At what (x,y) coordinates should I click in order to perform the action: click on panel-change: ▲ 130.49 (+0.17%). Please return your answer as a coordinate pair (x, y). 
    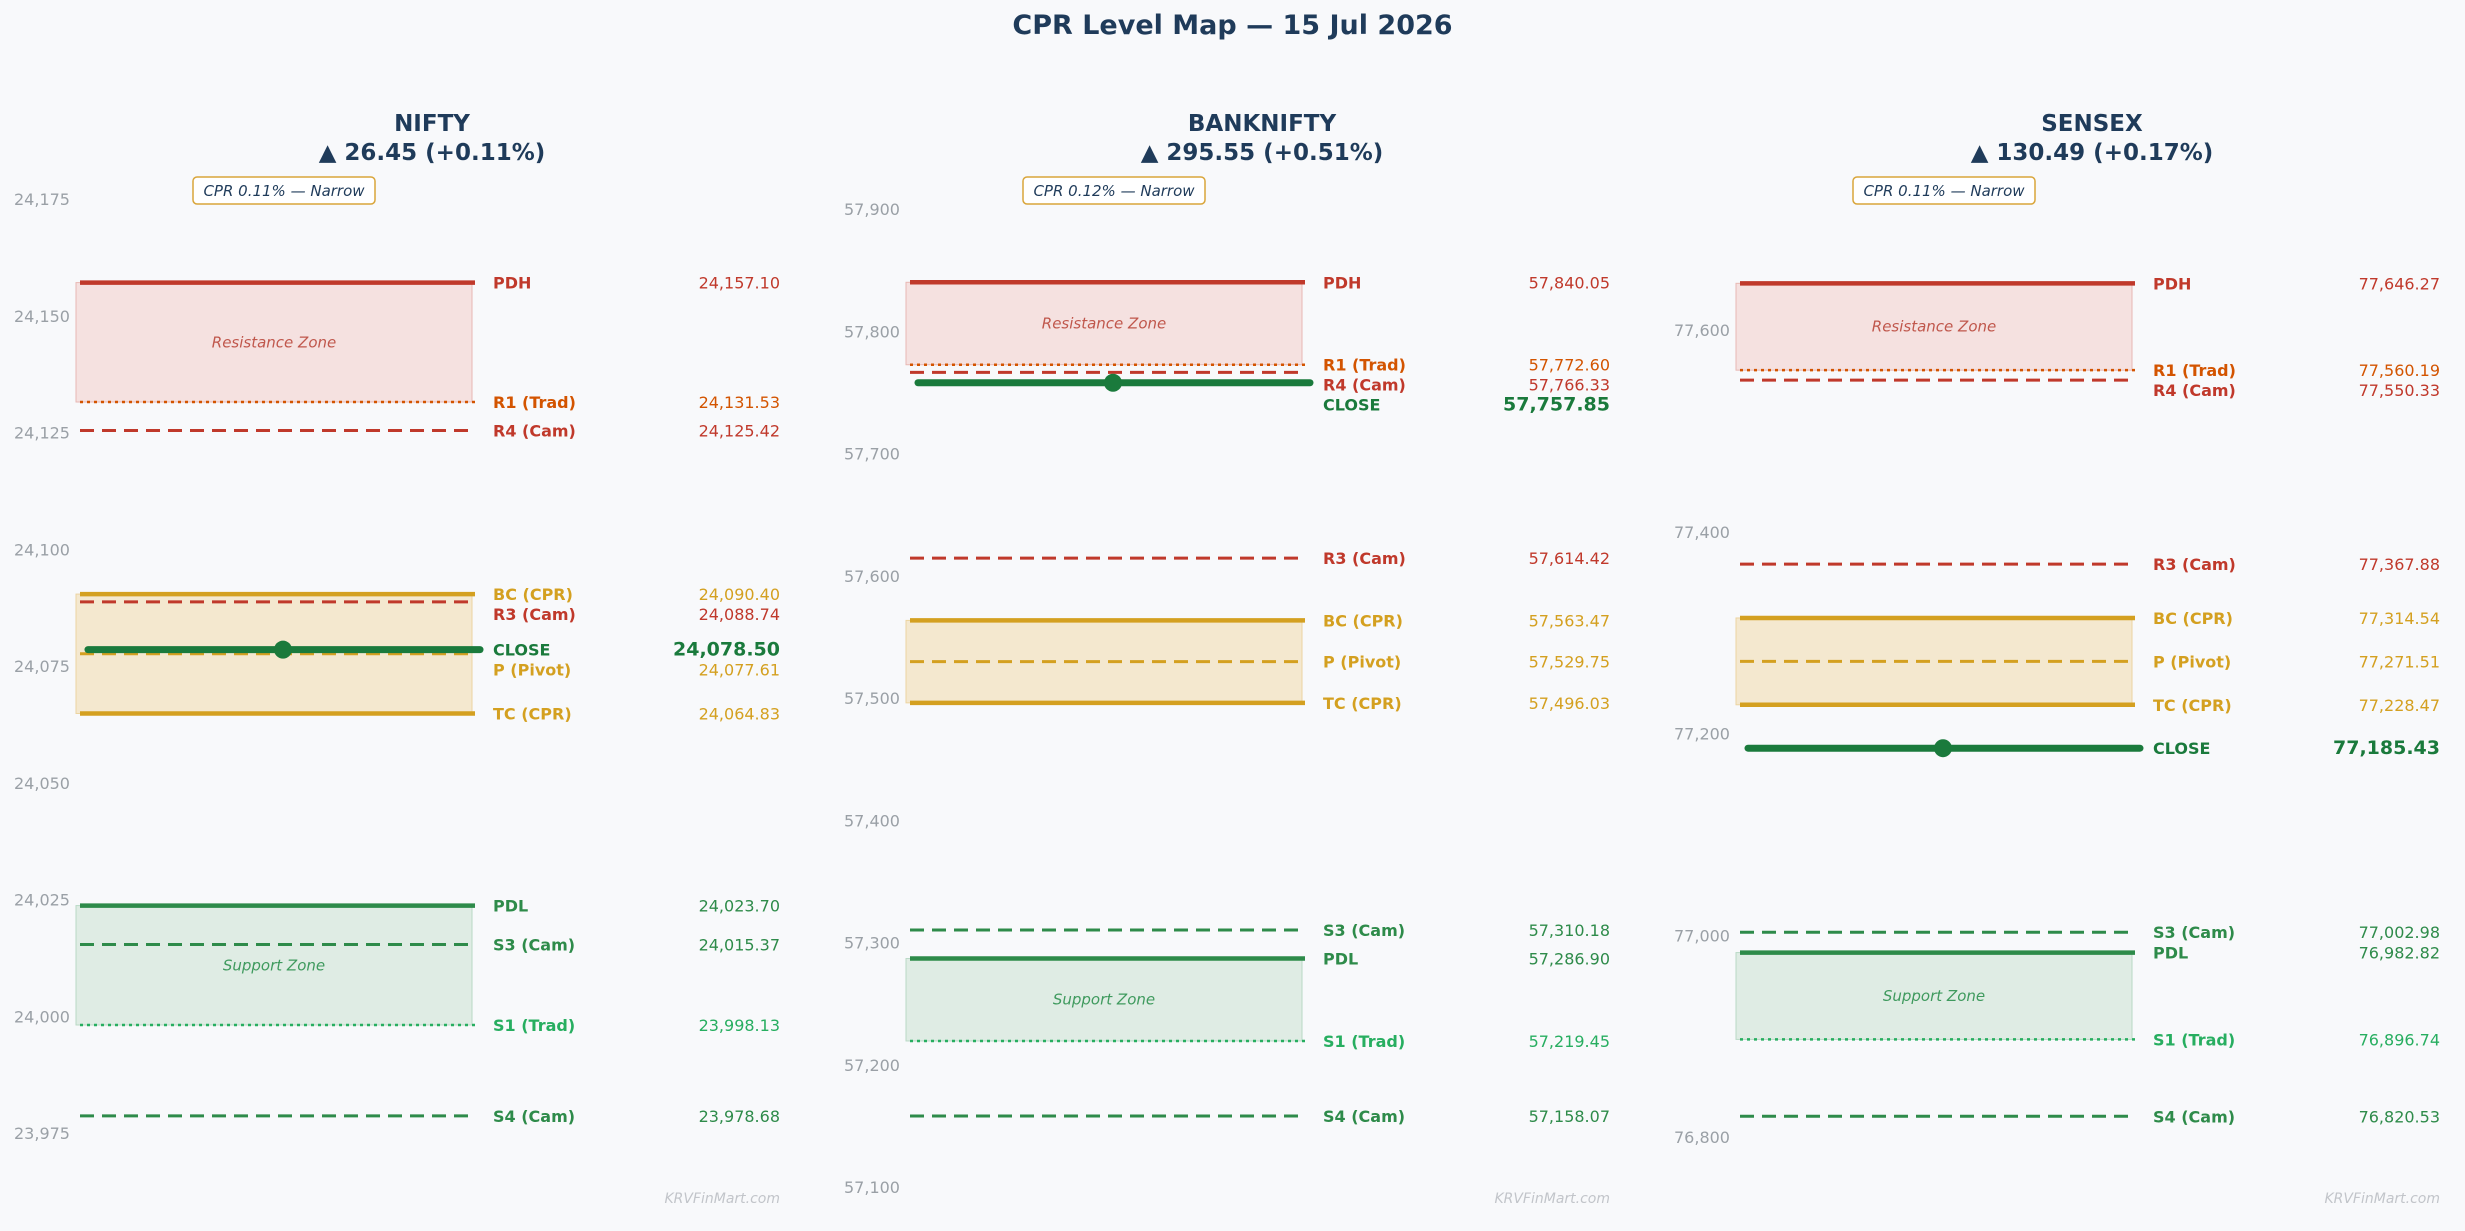
    Looking at the image, I should click on (2092, 153).